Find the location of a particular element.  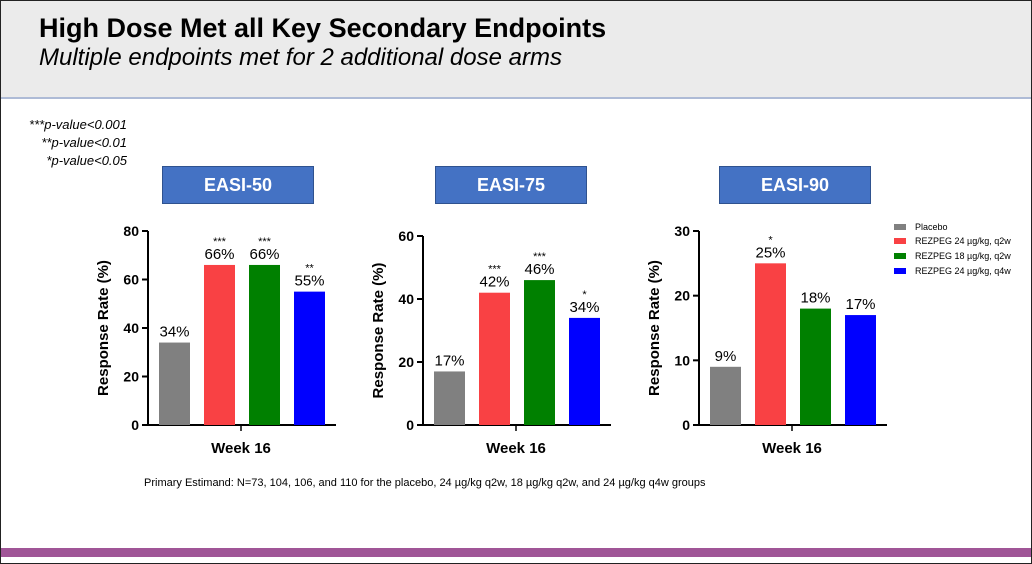

legend-item: Placebo is located at coordinates (921, 227).